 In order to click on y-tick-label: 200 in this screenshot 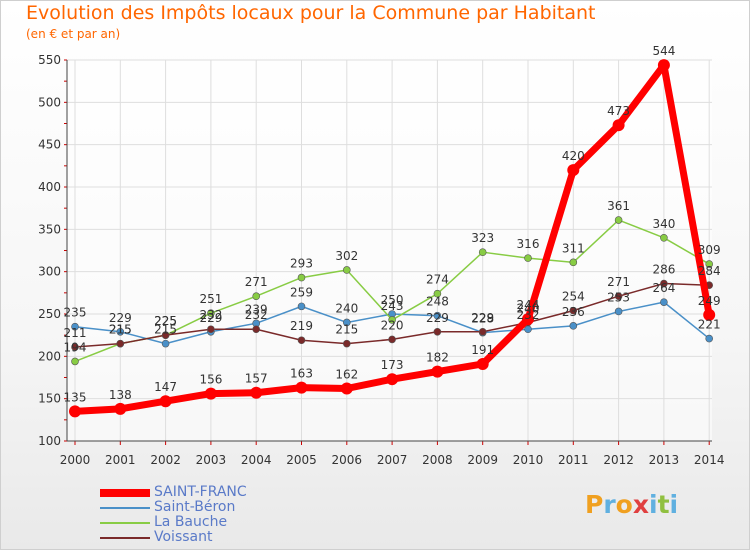, I will do `click(49, 356)`.